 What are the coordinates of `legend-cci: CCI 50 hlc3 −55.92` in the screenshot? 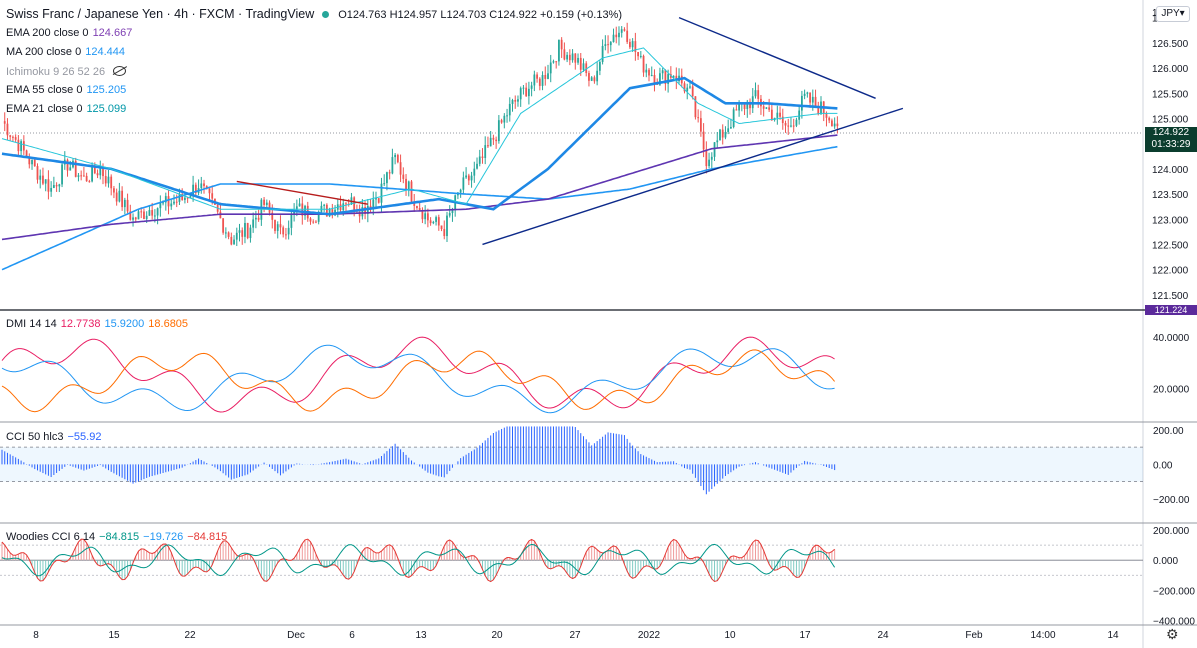 It's located at (54, 437).